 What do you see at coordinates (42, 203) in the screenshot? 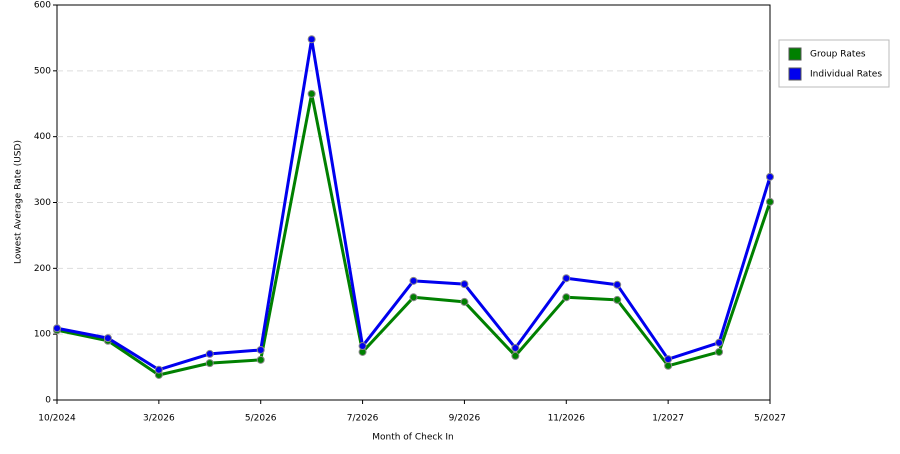
I see `y-tick-label: 300` at bounding box center [42, 203].